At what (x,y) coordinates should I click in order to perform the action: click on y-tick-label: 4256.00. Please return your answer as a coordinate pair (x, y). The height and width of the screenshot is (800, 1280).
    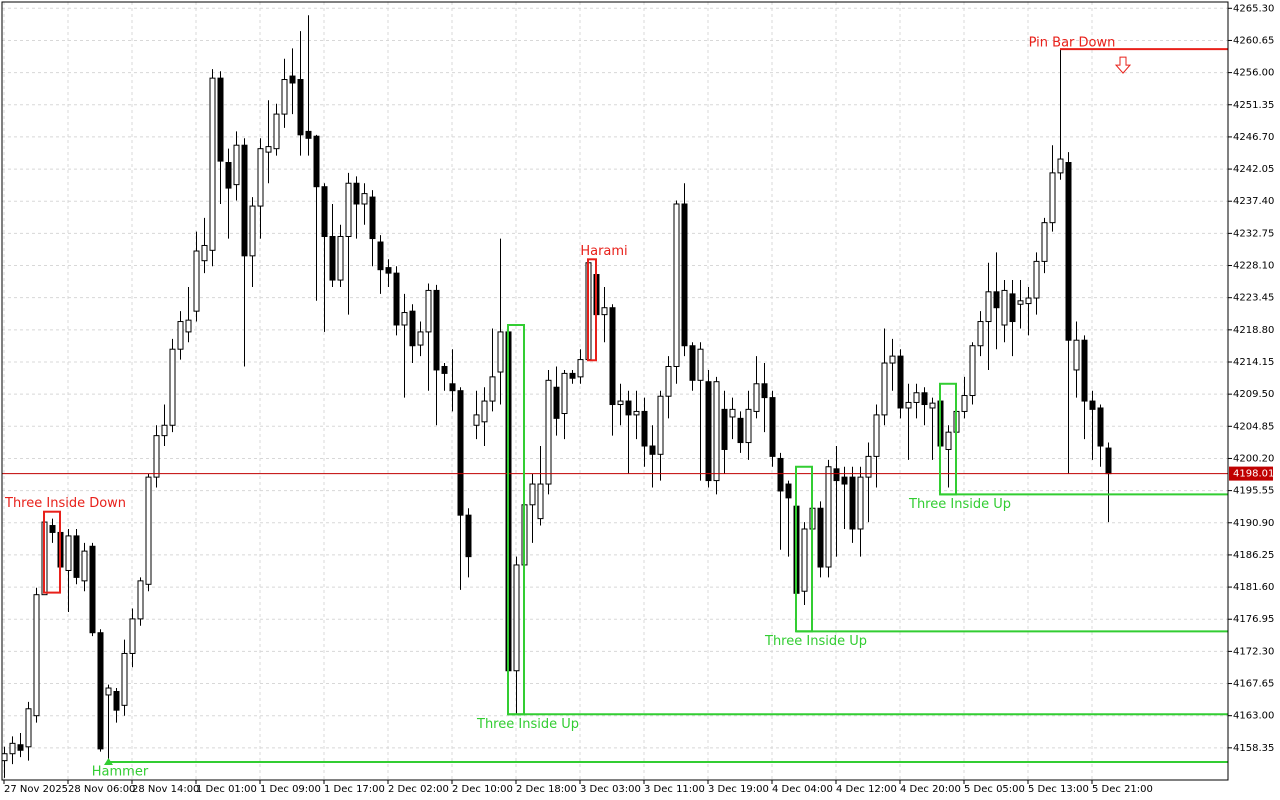
    Looking at the image, I should click on (1253, 73).